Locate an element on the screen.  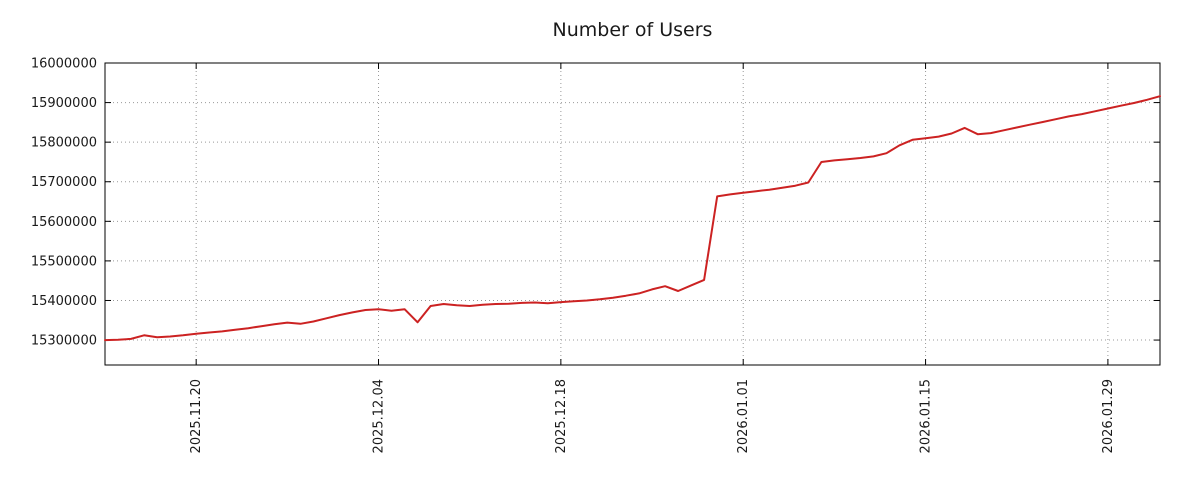
y-tick-label: 15500000 is located at coordinates (64, 261).